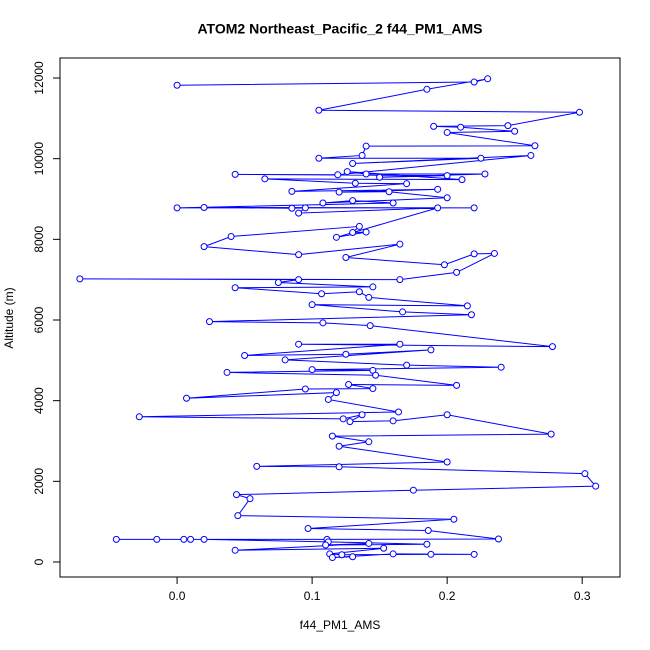 The height and width of the screenshot is (650, 650). What do you see at coordinates (39, 319) in the screenshot?
I see `y-tick-label: 6000` at bounding box center [39, 319].